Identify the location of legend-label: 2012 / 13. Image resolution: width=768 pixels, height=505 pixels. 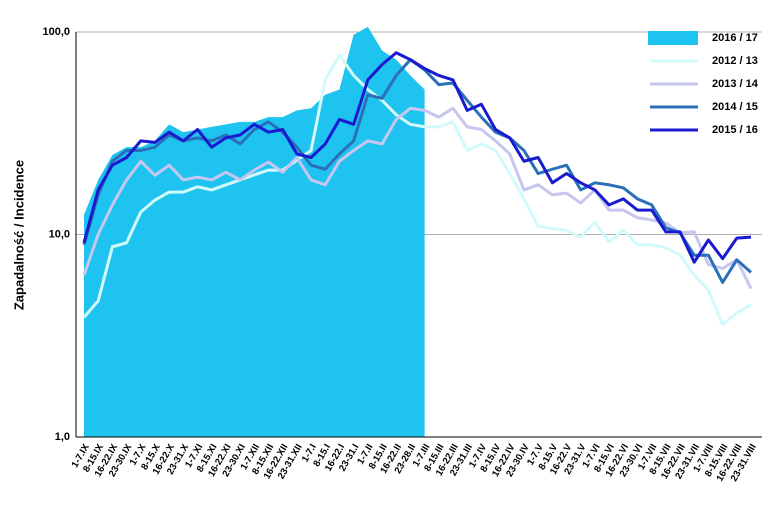
(735, 61).